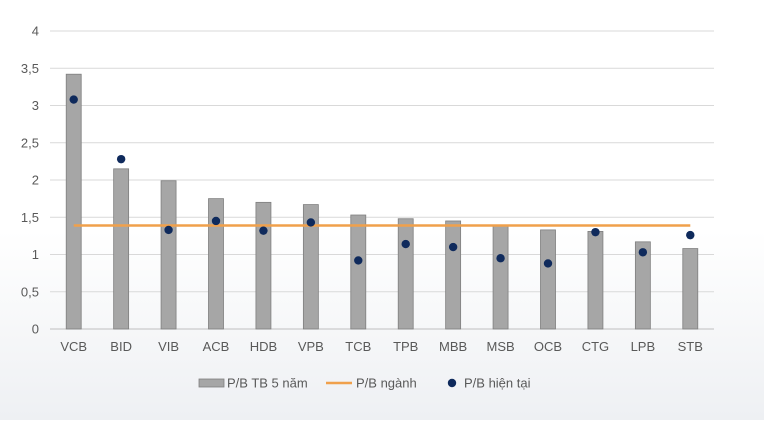 Image resolution: width=764 pixels, height=425 pixels. Describe the element at coordinates (216, 264) in the screenshot. I see `bar-acb` at that location.